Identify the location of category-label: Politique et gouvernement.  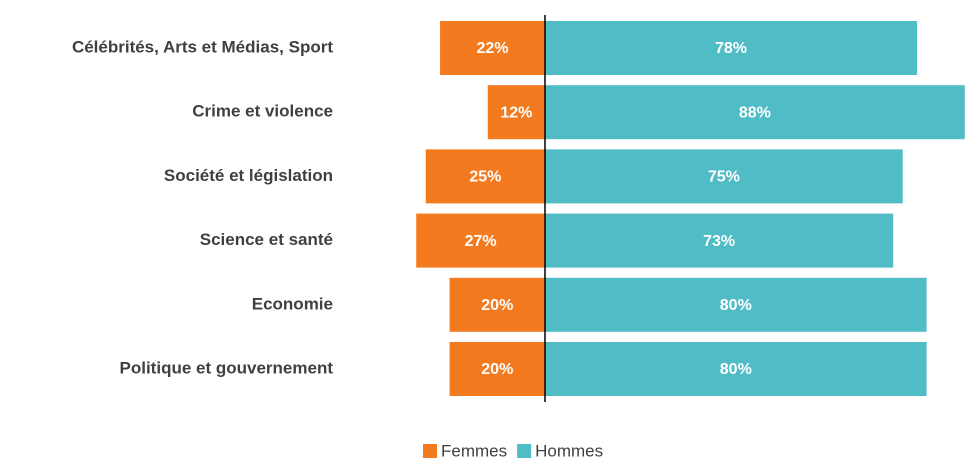
(227, 367).